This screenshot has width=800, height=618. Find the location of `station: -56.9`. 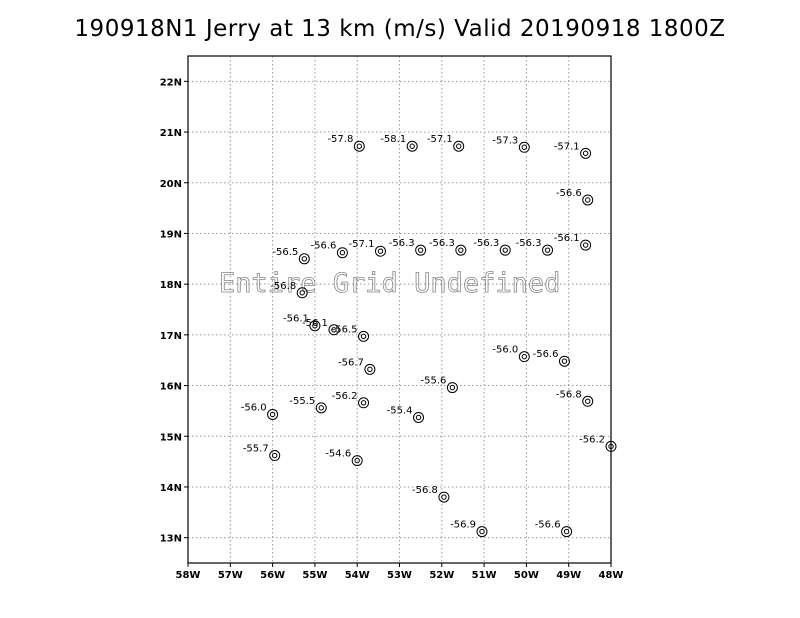

station: -56.9 is located at coordinates (469, 529).